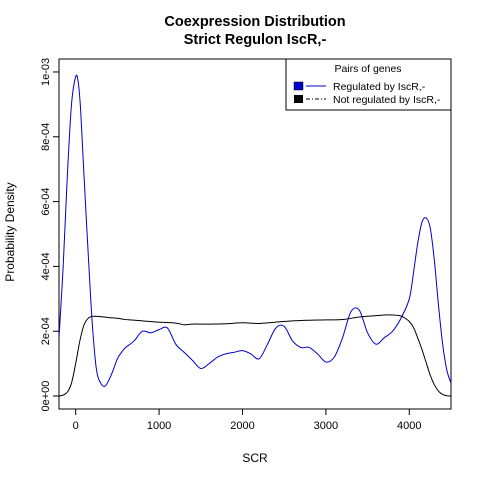 The width and height of the screenshot is (480, 480). I want to click on x-tick-label: 4000, so click(409, 426).